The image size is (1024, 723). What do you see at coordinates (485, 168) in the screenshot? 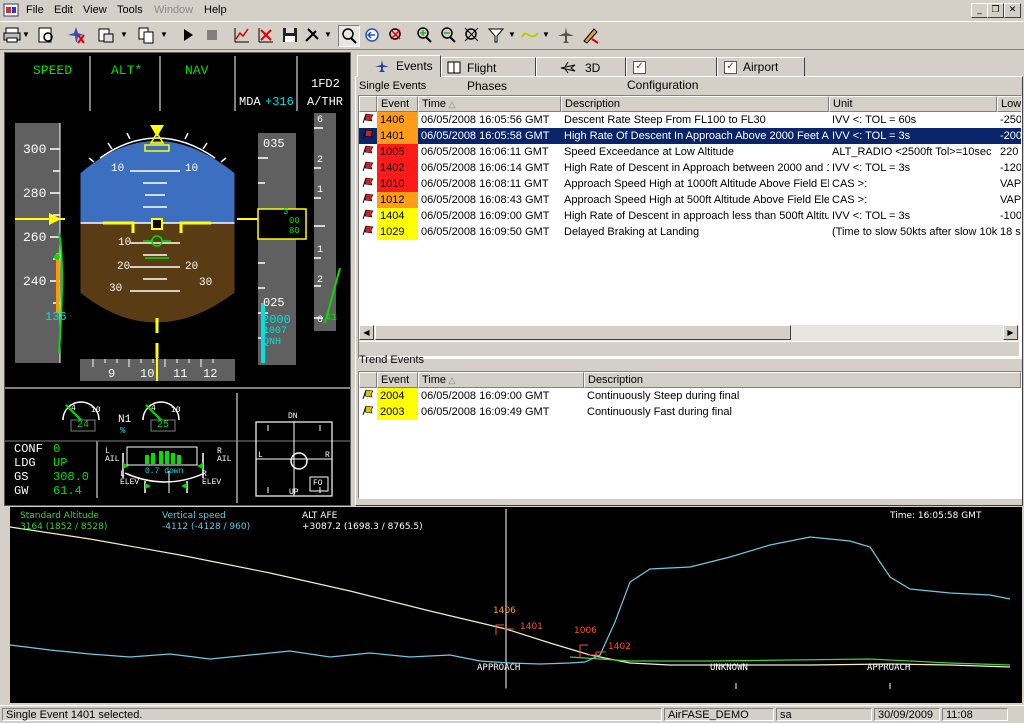
I see `event-time-cell: 06/05/2008 16:06:14 GMT` at bounding box center [485, 168].